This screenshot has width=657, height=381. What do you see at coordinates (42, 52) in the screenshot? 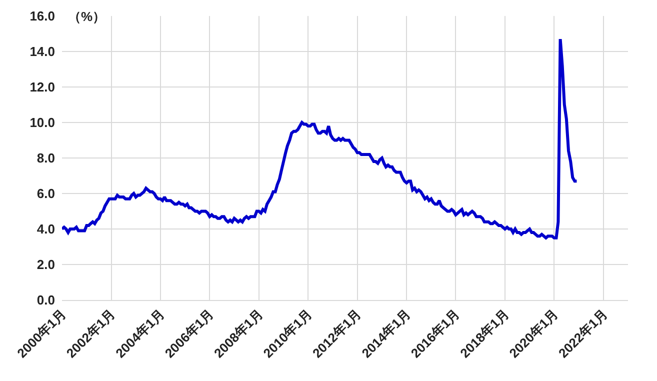
I see `y-tick-label: 14.0` at bounding box center [42, 52].